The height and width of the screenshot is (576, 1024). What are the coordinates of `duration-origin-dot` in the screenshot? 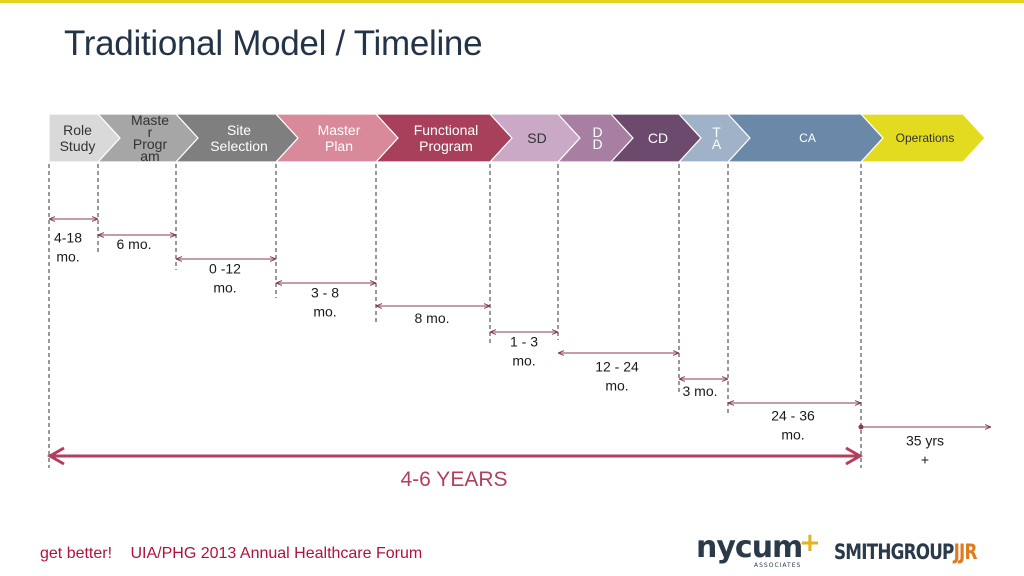 It's located at (861, 427).